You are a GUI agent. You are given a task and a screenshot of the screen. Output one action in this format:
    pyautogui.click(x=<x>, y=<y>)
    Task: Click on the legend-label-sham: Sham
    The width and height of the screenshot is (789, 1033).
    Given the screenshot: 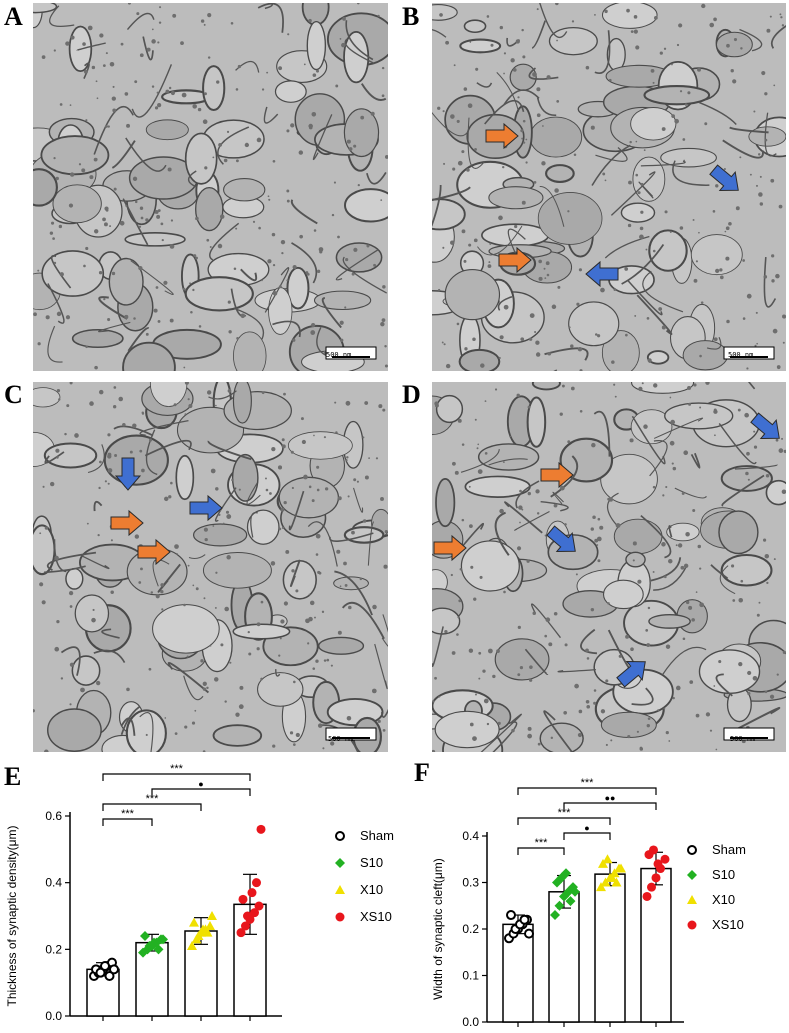 What is the action you would take?
    pyautogui.click(x=729, y=849)
    